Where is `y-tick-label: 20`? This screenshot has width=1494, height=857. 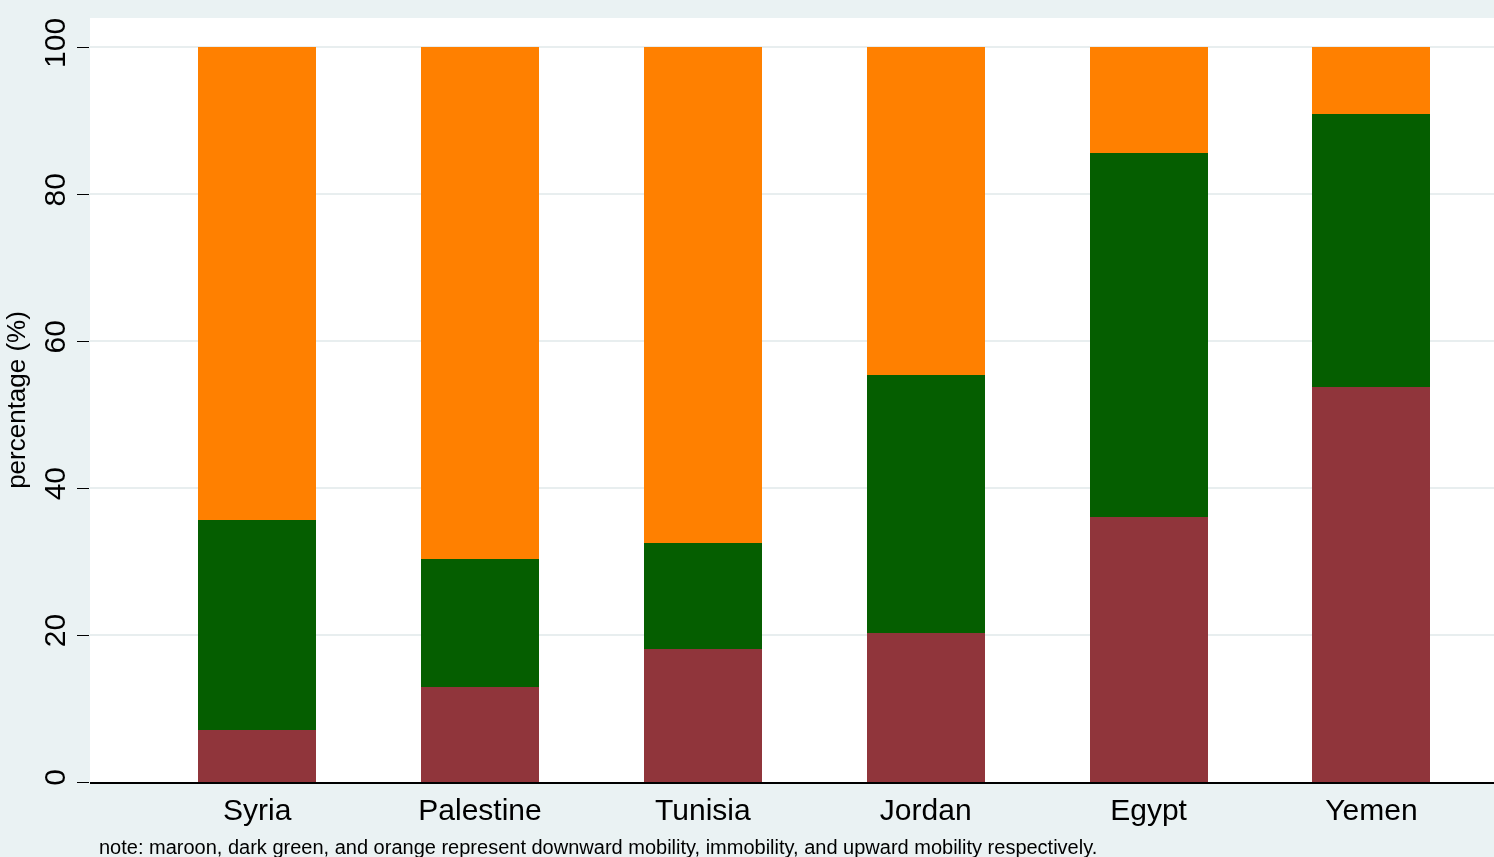
y-tick-label: 20 is located at coordinates (54, 630).